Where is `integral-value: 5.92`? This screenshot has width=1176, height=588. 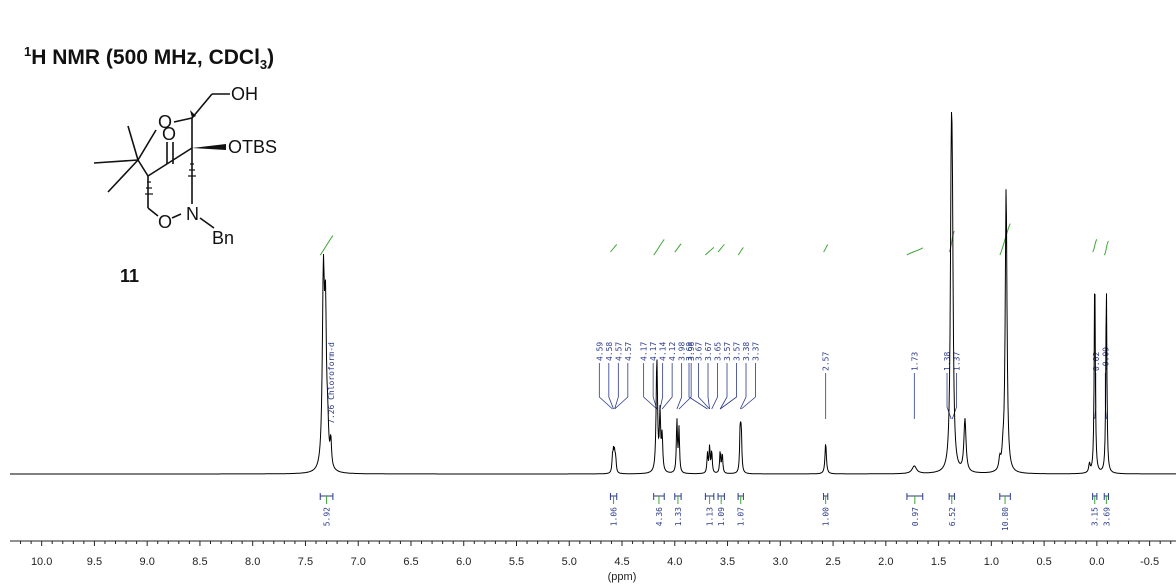
integral-value: 5.92 is located at coordinates (327, 516).